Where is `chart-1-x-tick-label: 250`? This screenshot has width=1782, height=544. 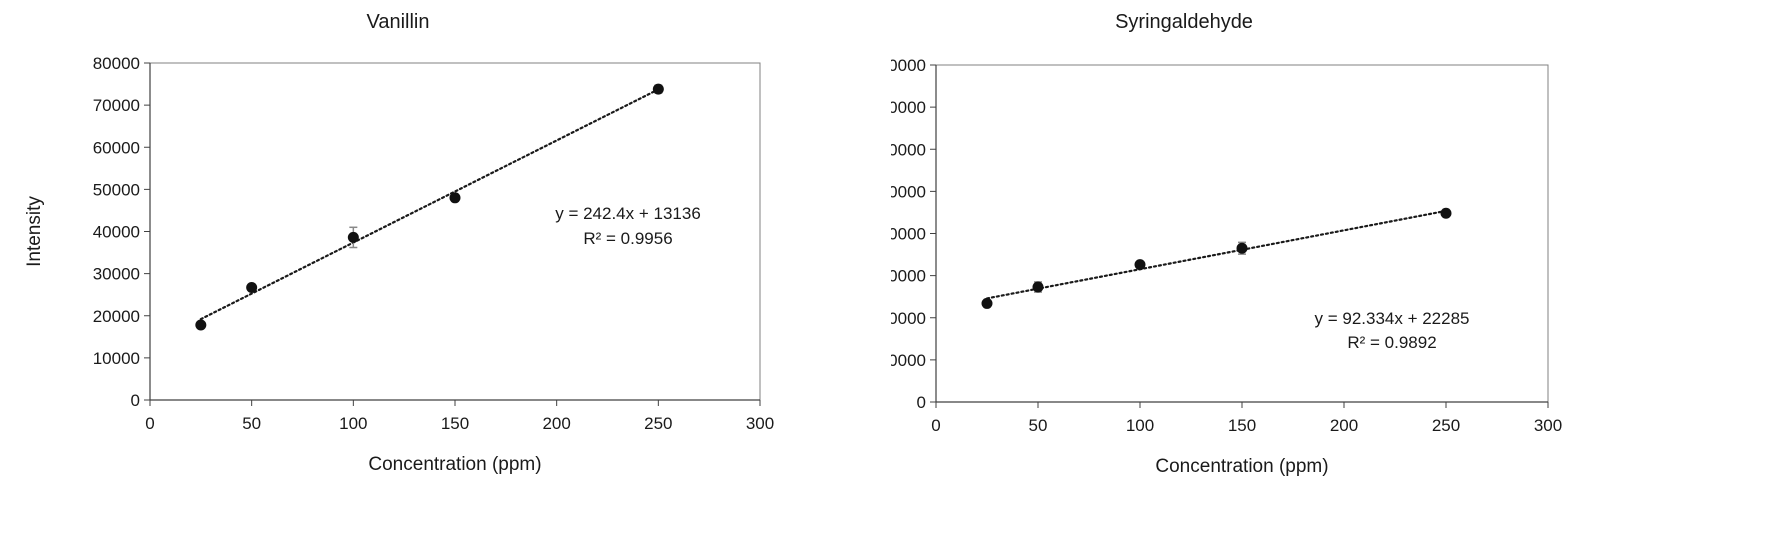 chart-1-x-tick-label: 250 is located at coordinates (1446, 425).